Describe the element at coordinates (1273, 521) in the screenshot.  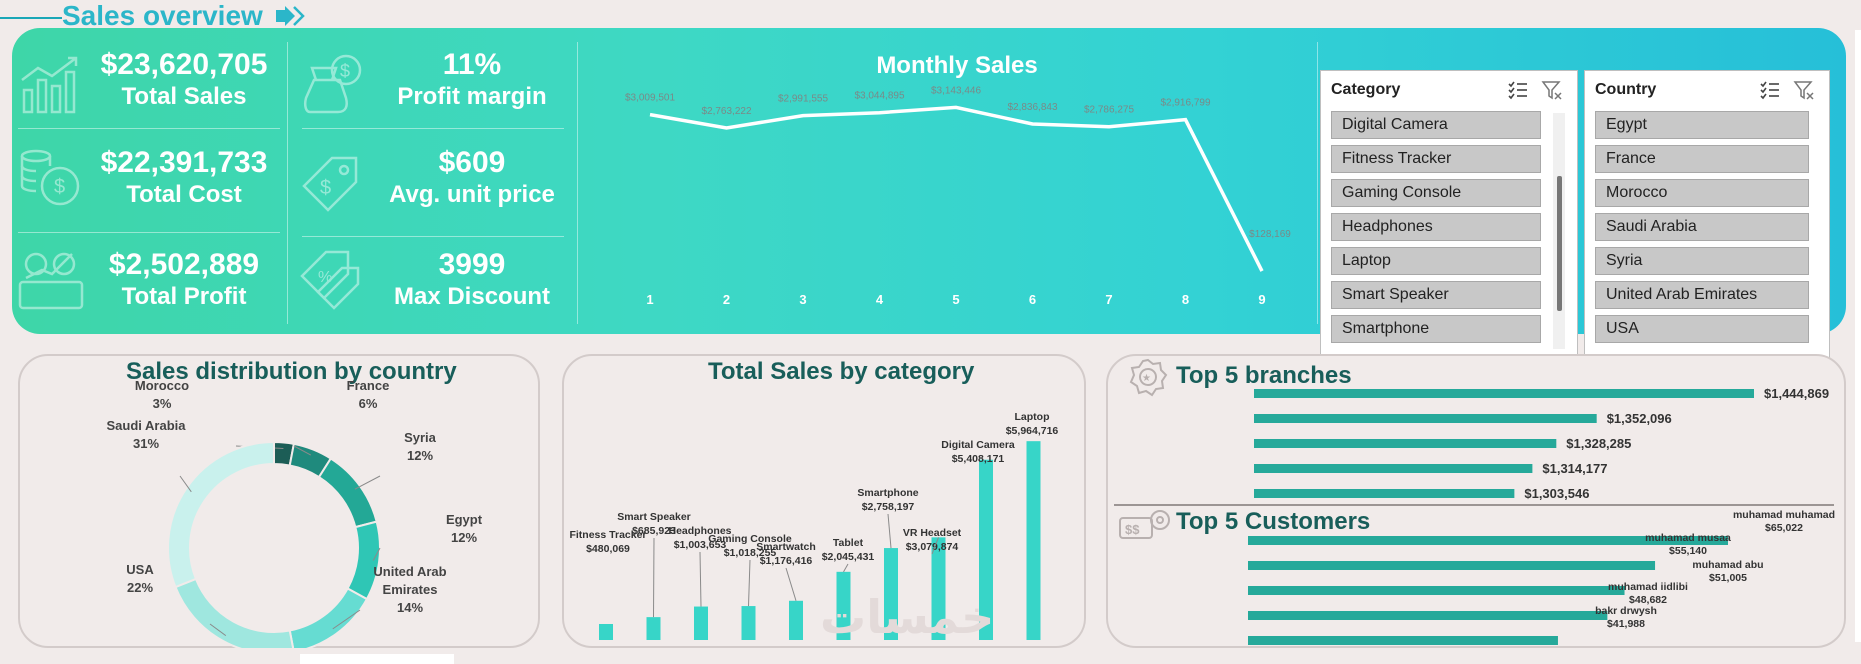
I see `card-title: Top 5 Customers` at that location.